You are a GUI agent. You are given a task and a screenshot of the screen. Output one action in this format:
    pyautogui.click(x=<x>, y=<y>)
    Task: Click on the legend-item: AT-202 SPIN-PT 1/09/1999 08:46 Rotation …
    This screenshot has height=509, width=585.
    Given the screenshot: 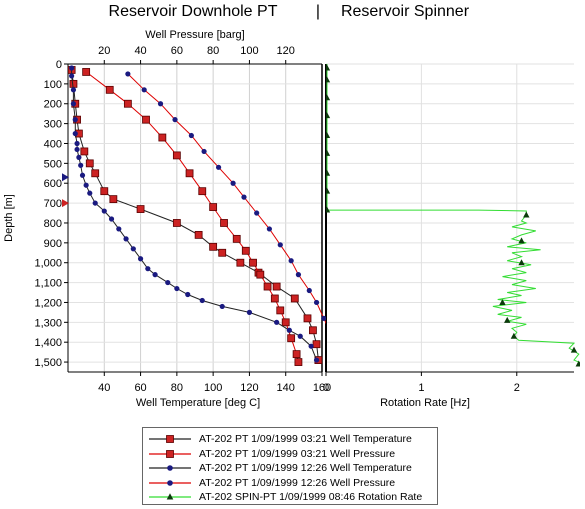 What is the action you would take?
    pyautogui.click(x=284, y=497)
    